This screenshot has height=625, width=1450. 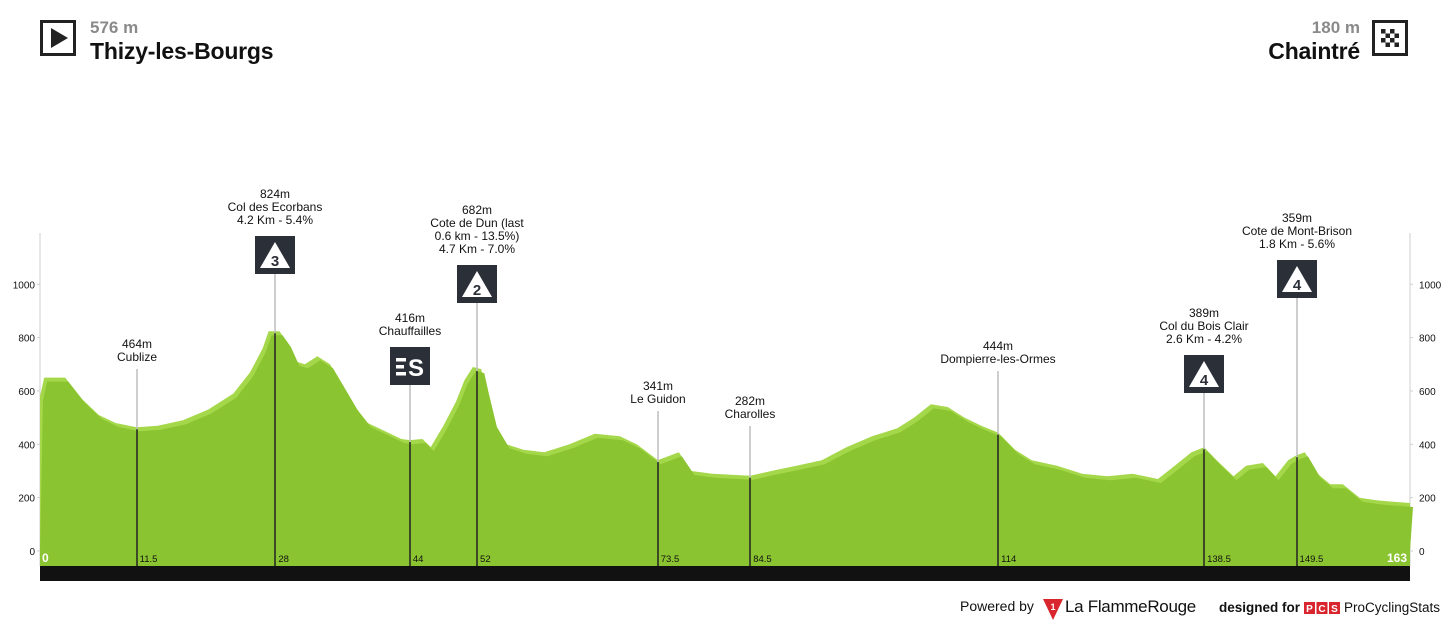 I want to click on marker-label: Col des Ecorbans, so click(x=275, y=207).